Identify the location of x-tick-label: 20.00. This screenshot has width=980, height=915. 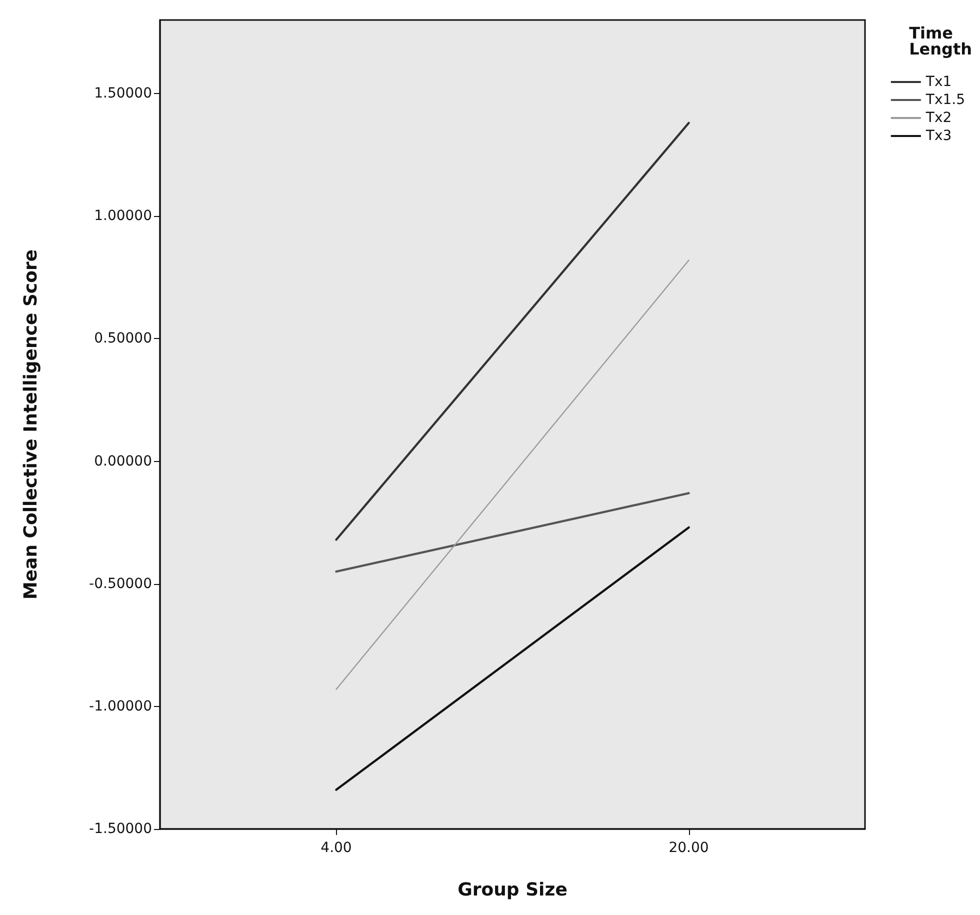
(688, 848).